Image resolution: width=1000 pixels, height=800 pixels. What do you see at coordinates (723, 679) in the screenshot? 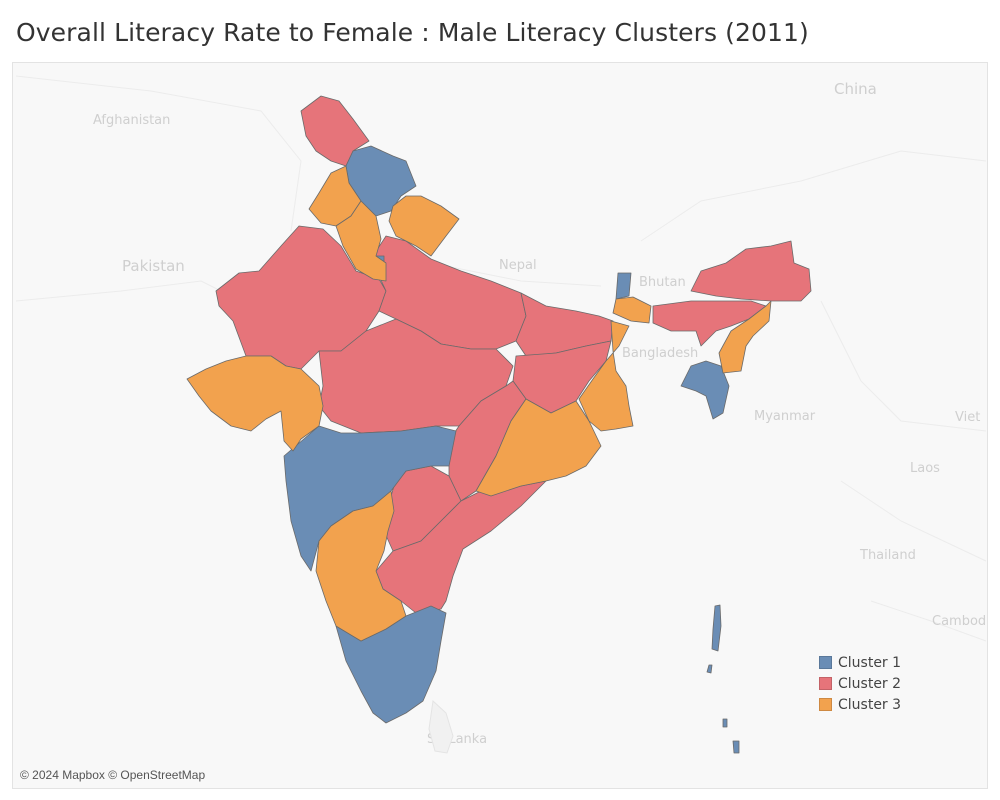
I see `state-andaman-nicobar` at bounding box center [723, 679].